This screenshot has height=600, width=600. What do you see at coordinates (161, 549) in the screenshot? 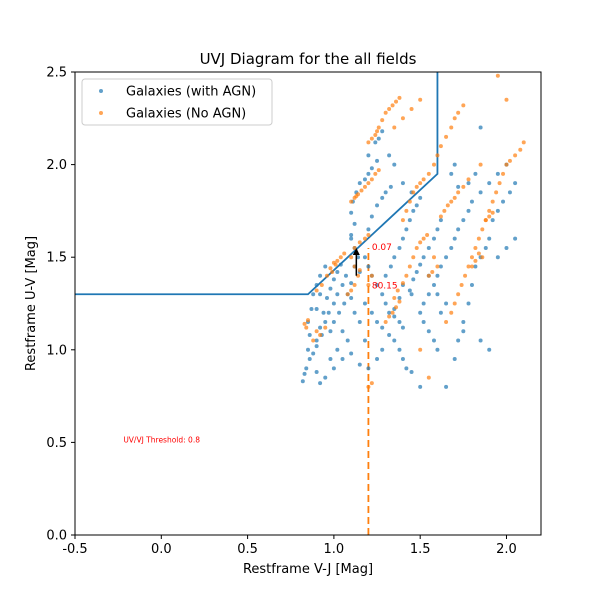
I see `x-tick-label: 0.0` at bounding box center [161, 549].